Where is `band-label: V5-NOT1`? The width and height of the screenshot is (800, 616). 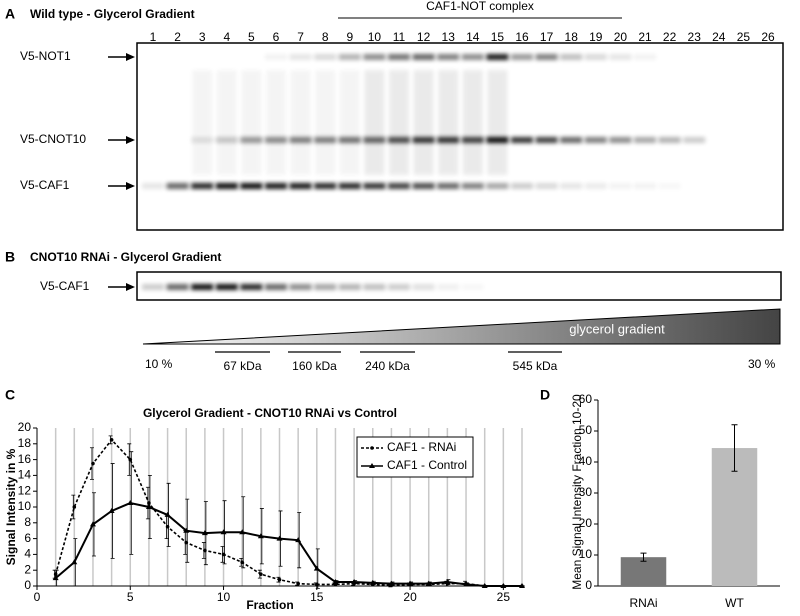 band-label: V5-NOT1 is located at coordinates (45, 56).